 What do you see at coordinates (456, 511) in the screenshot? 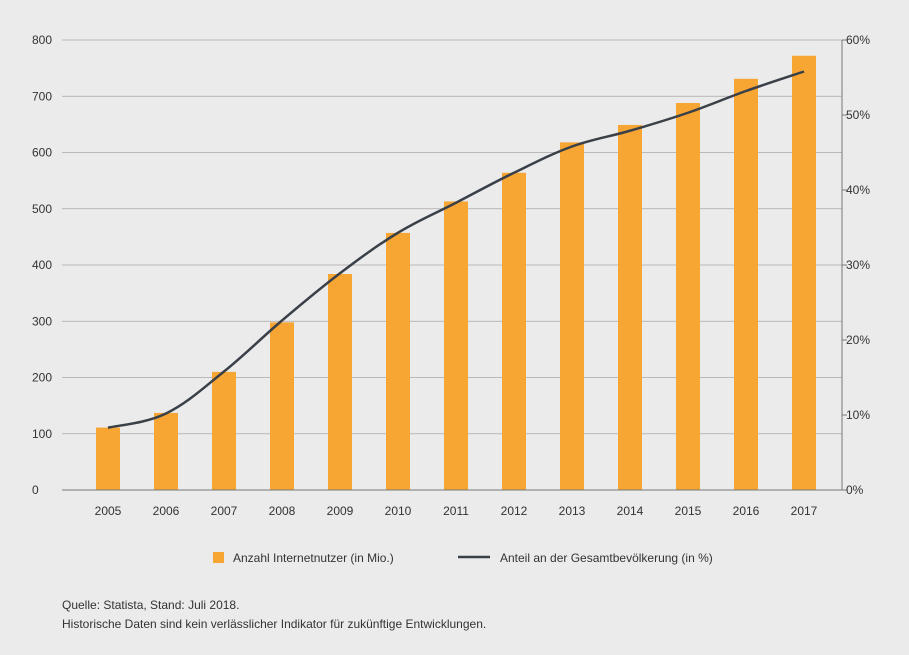
I see `x-tick-label: 2011` at bounding box center [456, 511].